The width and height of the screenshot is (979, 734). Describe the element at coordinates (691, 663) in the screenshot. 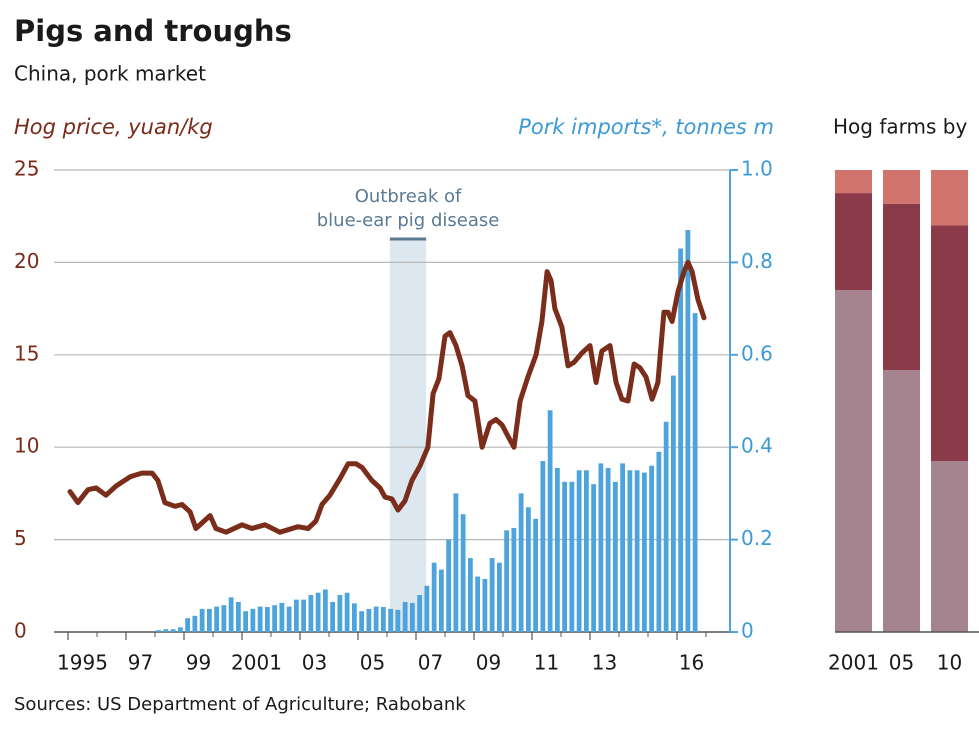

I see `x-tick-label: 16` at that location.